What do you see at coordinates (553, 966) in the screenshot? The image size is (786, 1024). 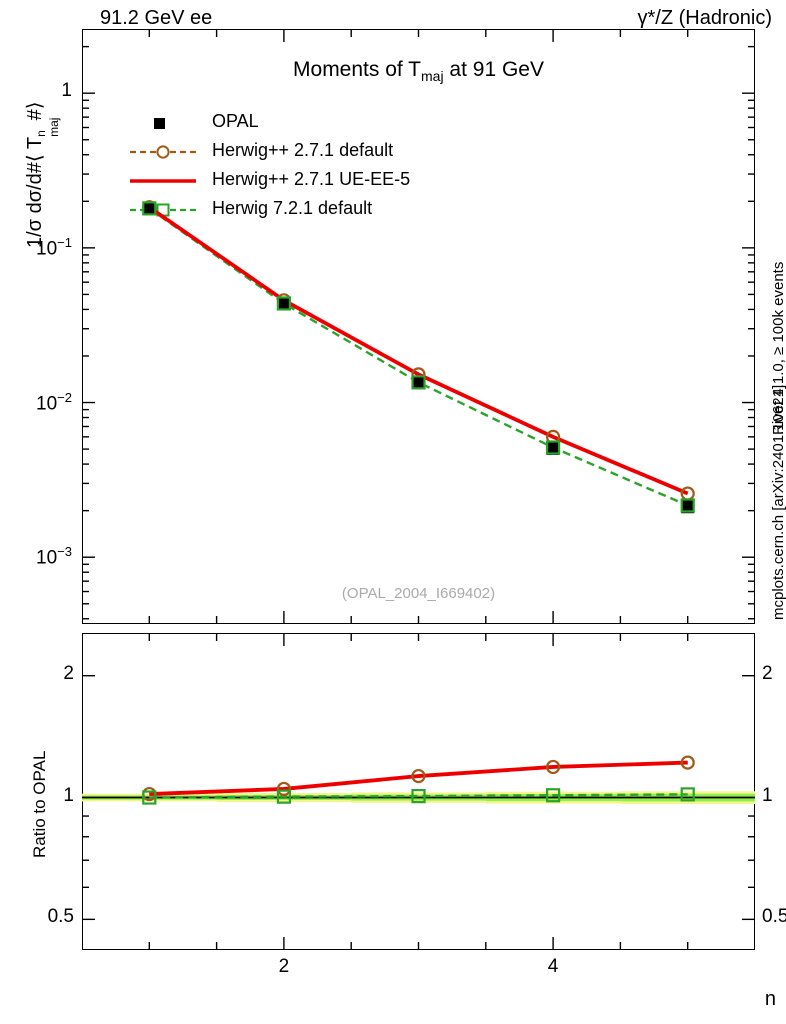 I see `x-tick-label: 4` at bounding box center [553, 966].